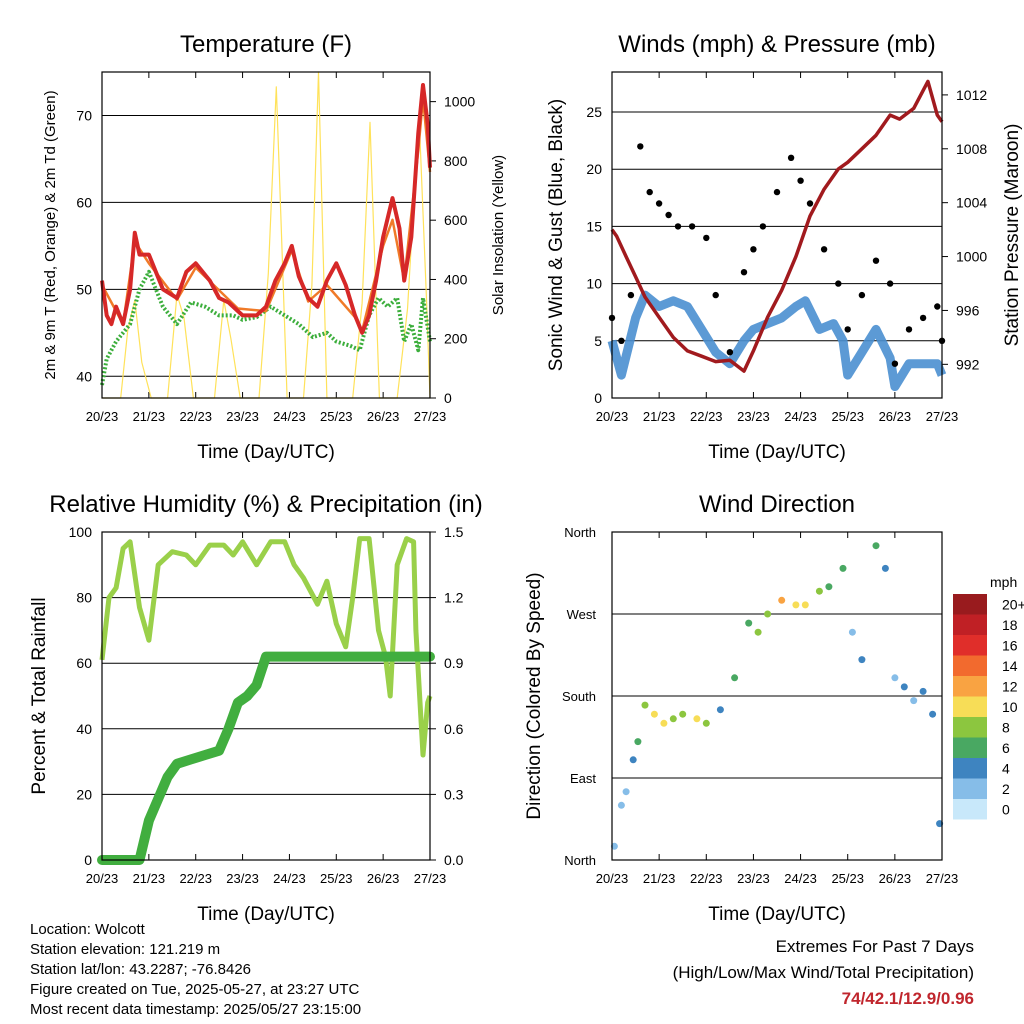 The image size is (1024, 1024). I want to click on legend-label: 6, so click(1006, 748).